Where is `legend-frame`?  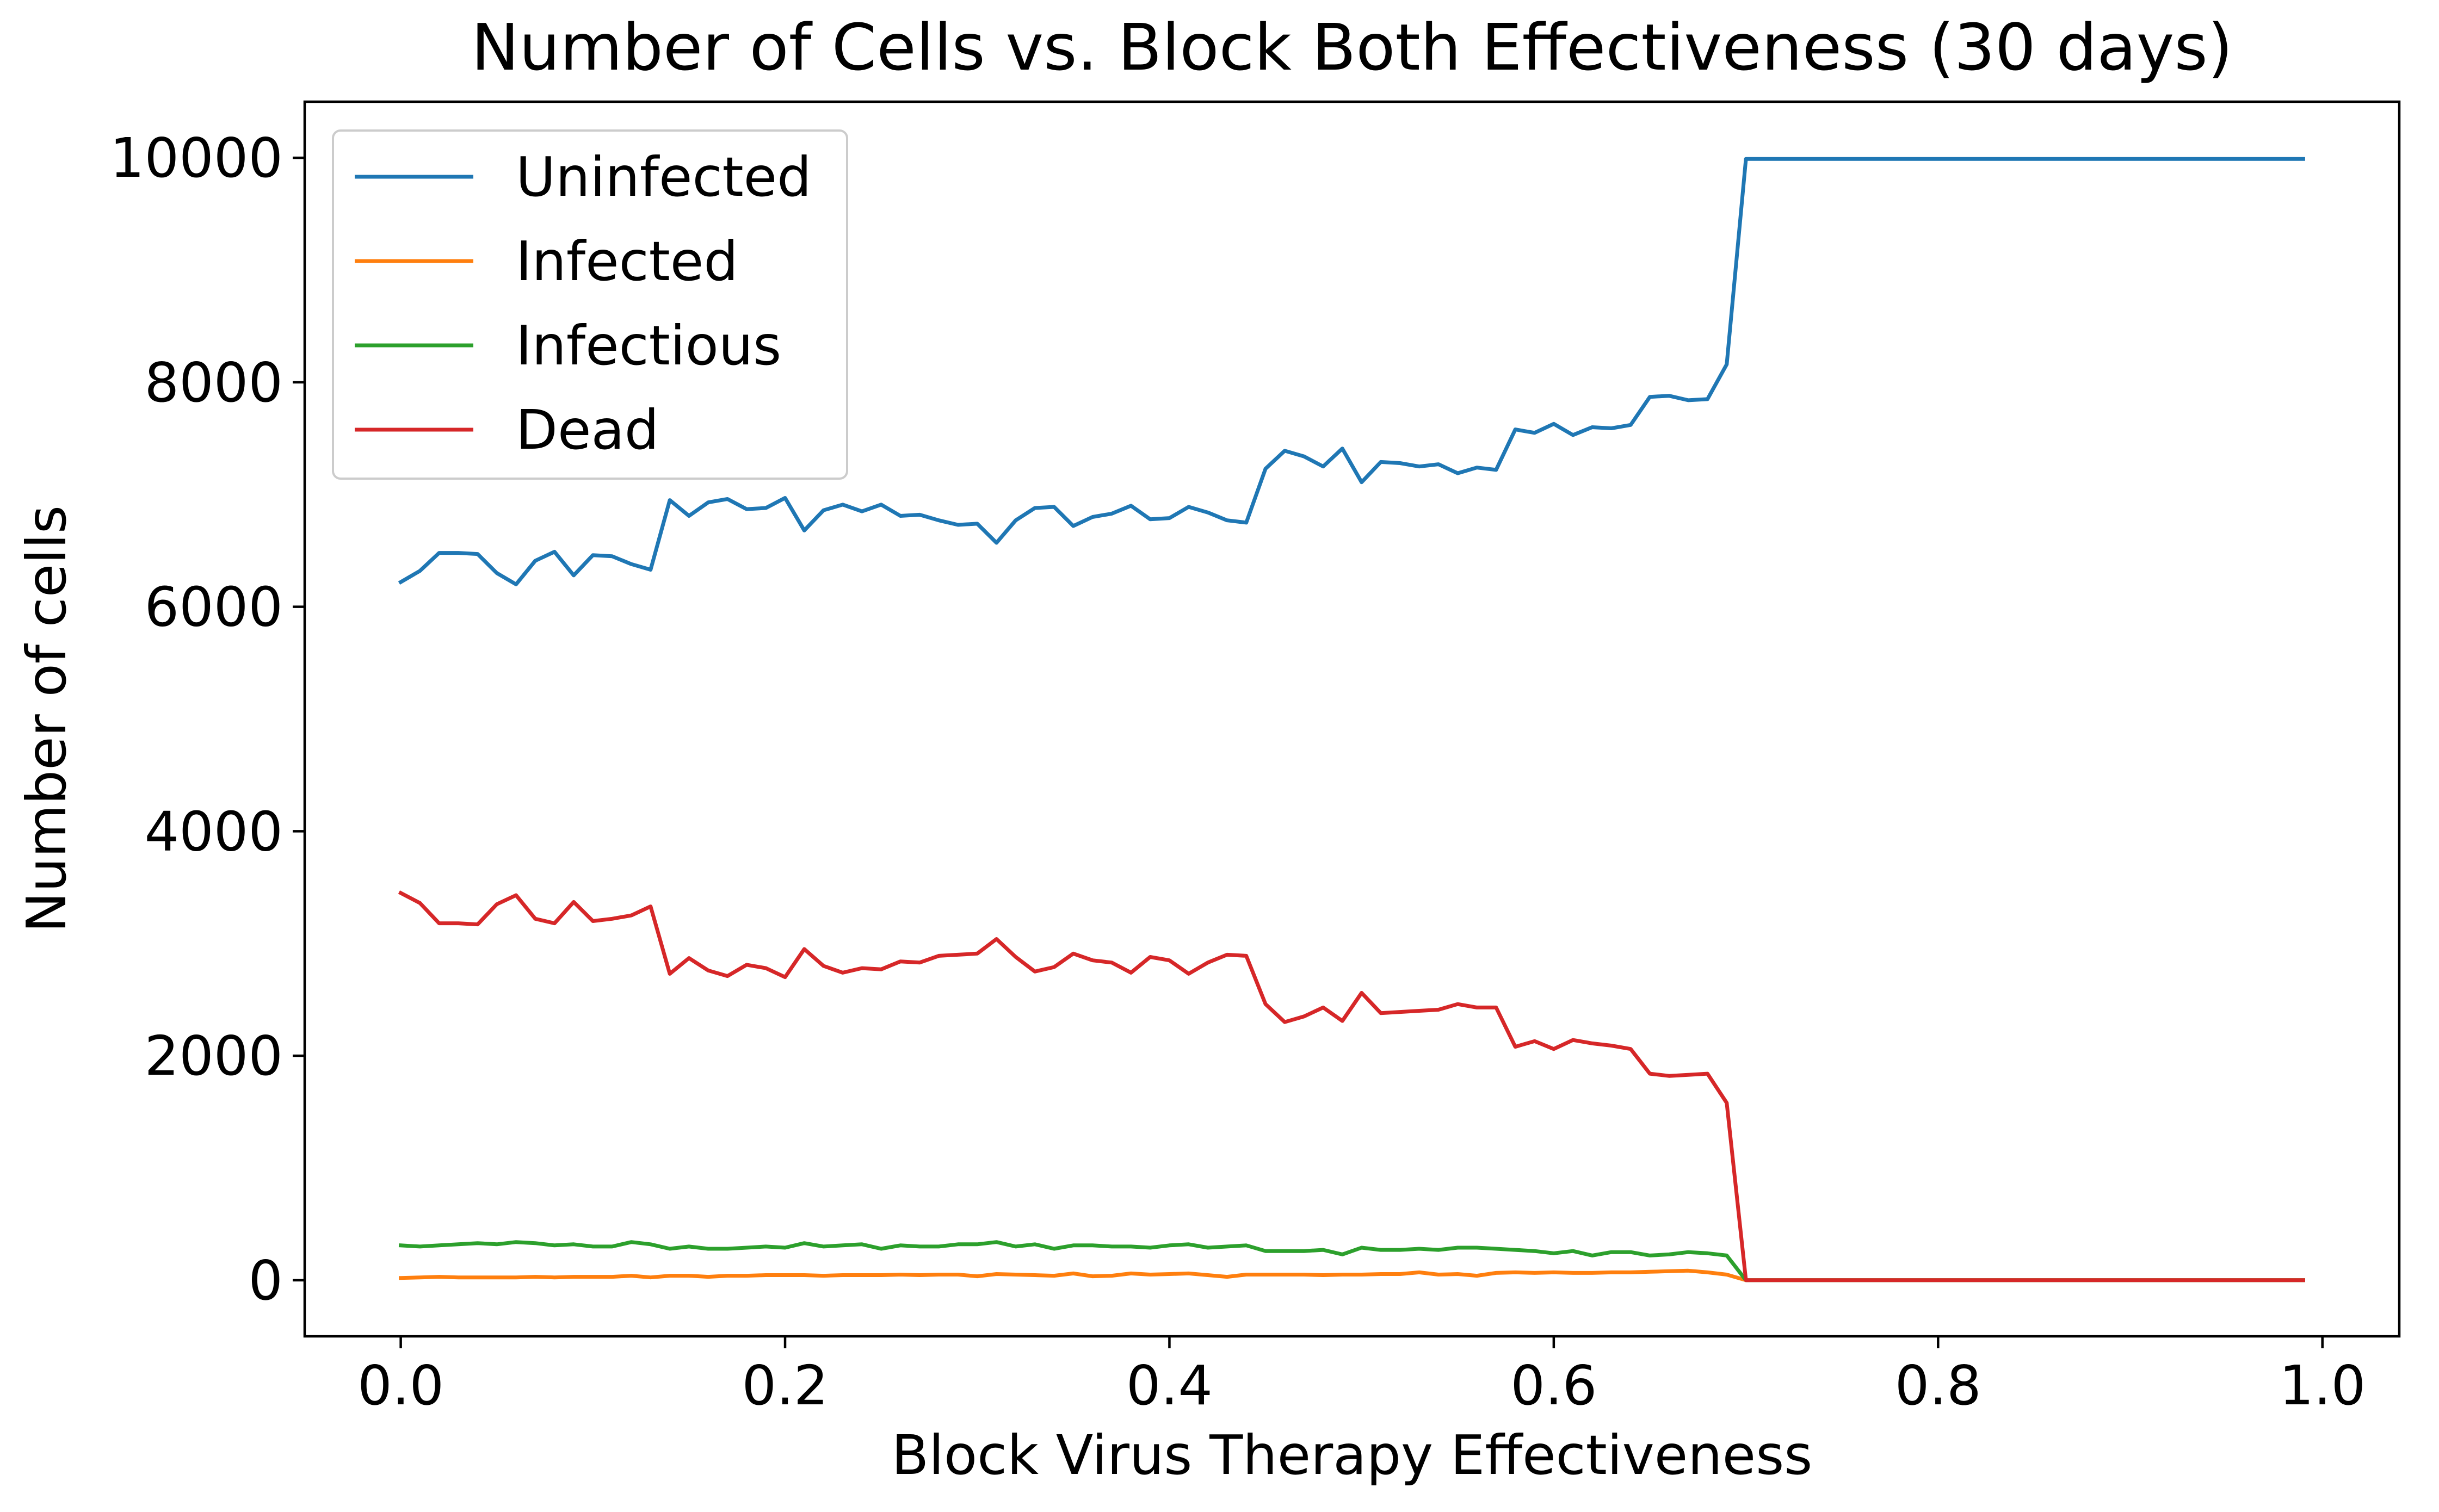
legend-frame is located at coordinates (590, 304).